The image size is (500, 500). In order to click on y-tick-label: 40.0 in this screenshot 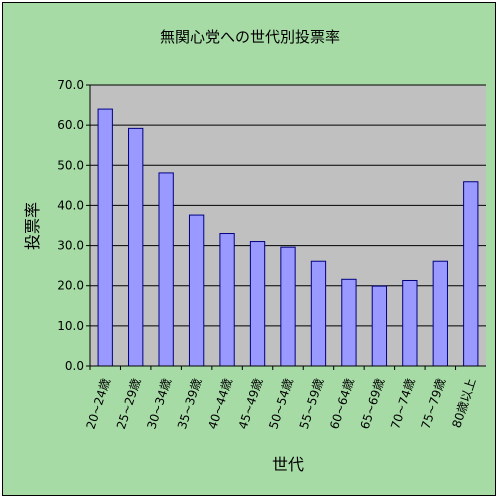, I will do `click(70, 205)`.